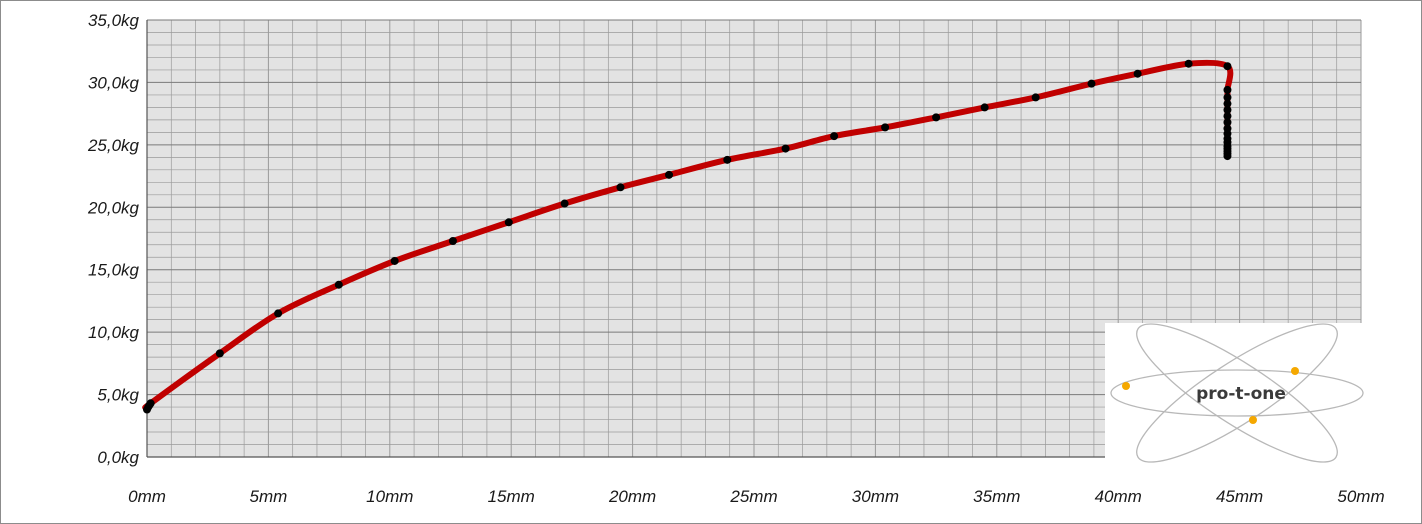 Image resolution: width=1422 pixels, height=524 pixels. Describe the element at coordinates (1253, 420) in the screenshot. I see `logo-electron-bottom` at that location.